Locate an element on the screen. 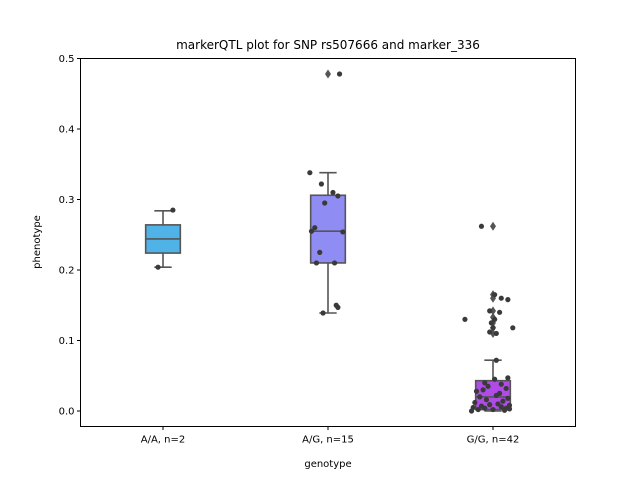 This screenshot has width=640, height=480. x-axis-label: genotype is located at coordinates (327, 464).